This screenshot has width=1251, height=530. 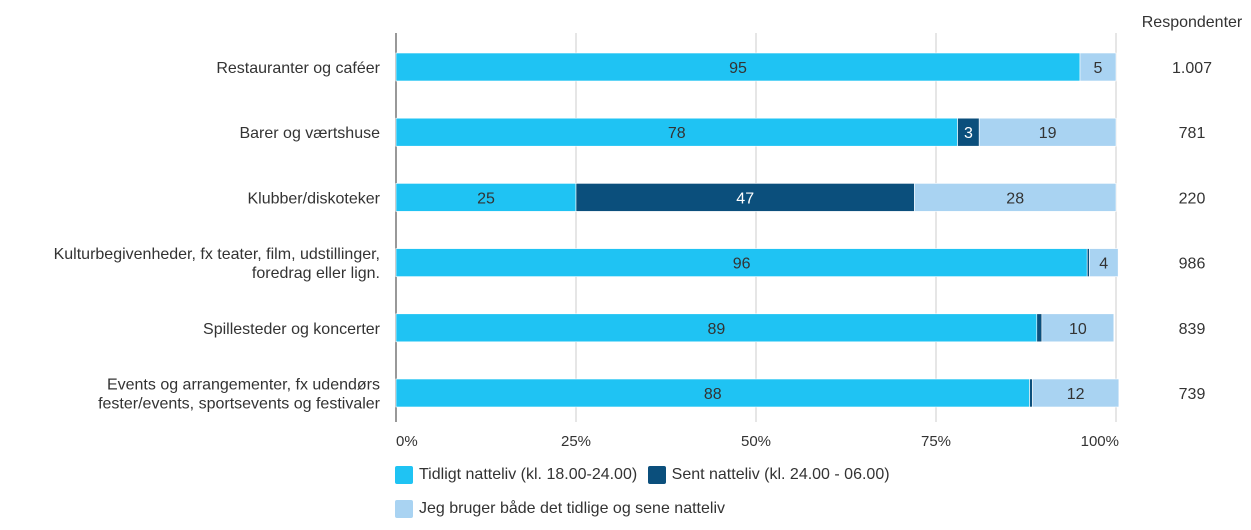 I want to click on x-tick-label: 50%, so click(x=756, y=441).